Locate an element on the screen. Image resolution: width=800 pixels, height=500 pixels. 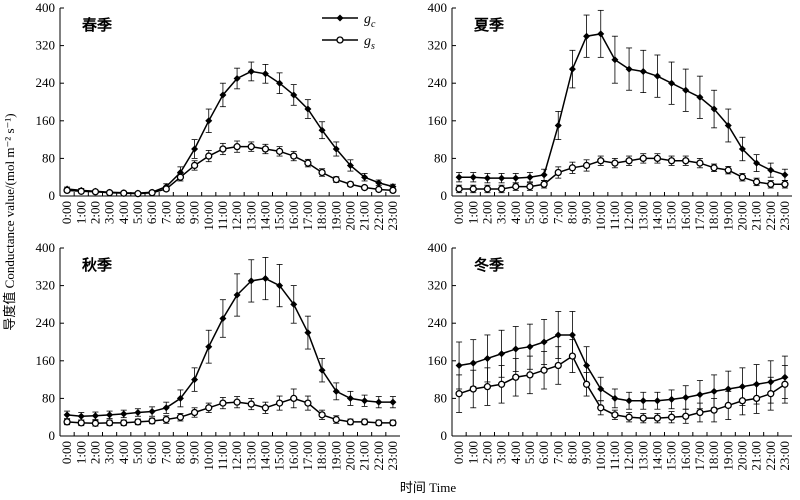
panel-title: 冬季 is located at coordinates (489, 265).